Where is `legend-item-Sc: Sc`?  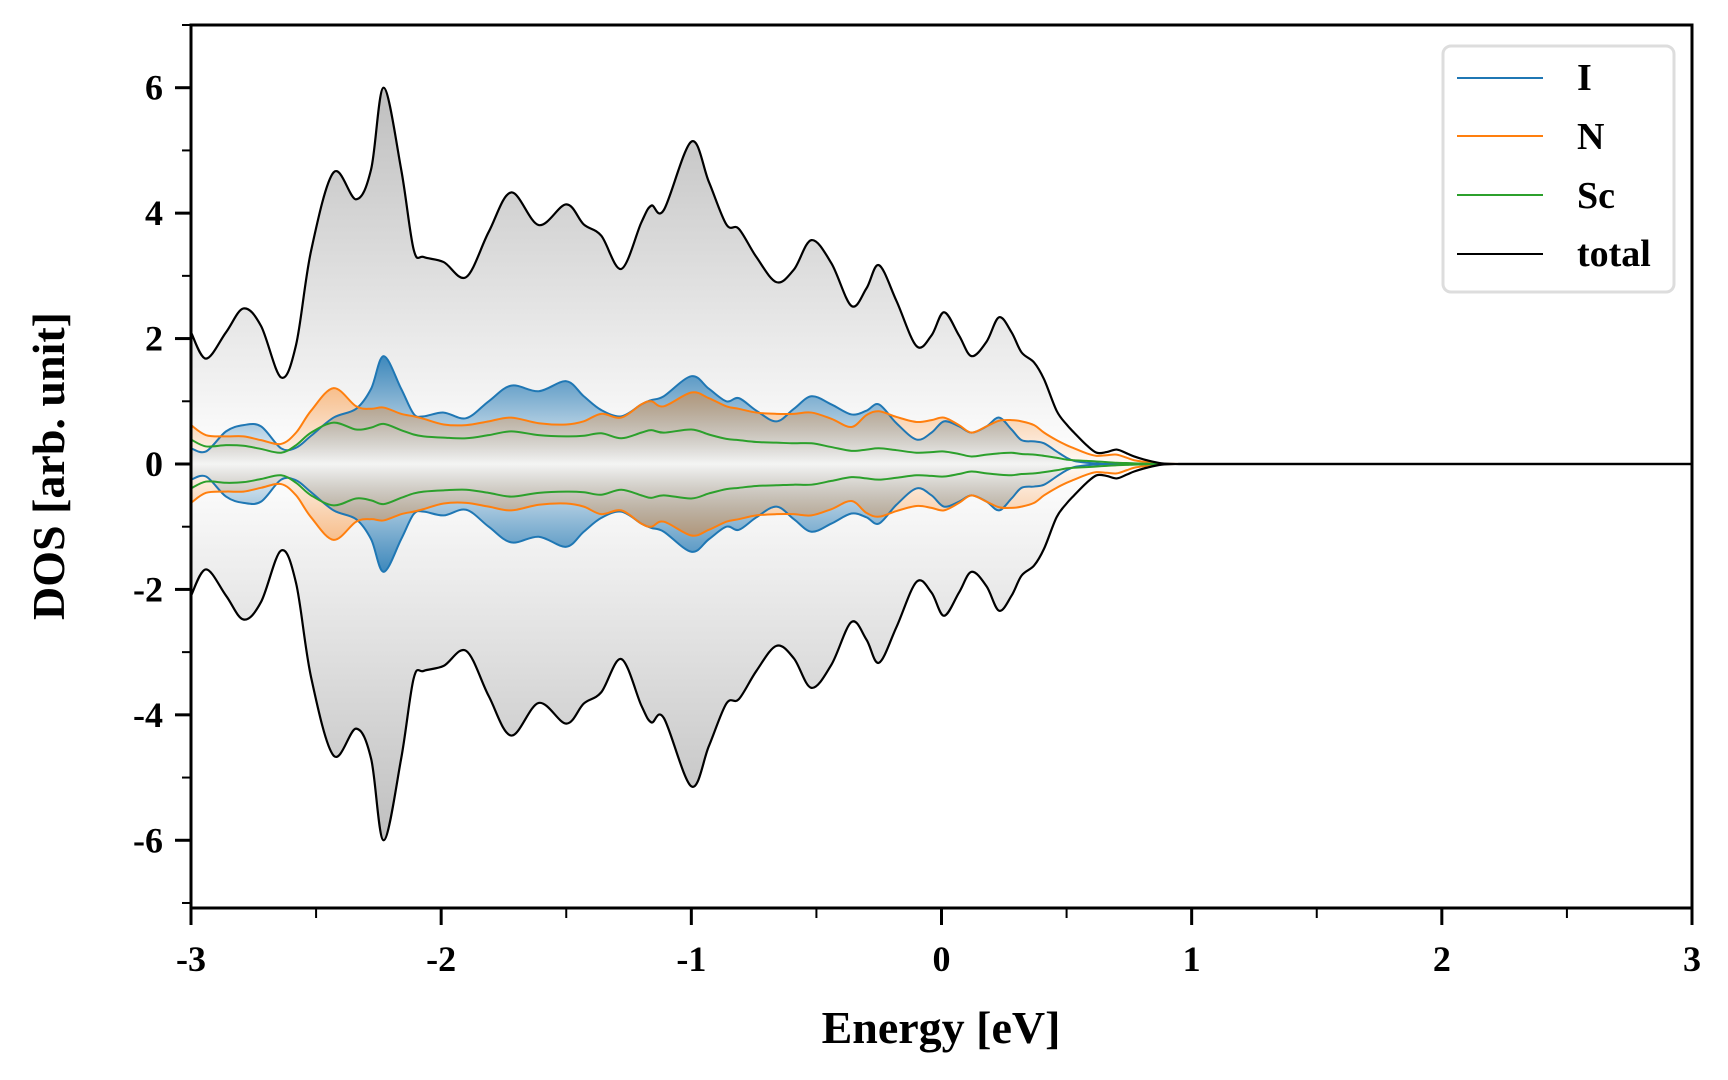
legend-item-Sc: Sc is located at coordinates (1536, 196).